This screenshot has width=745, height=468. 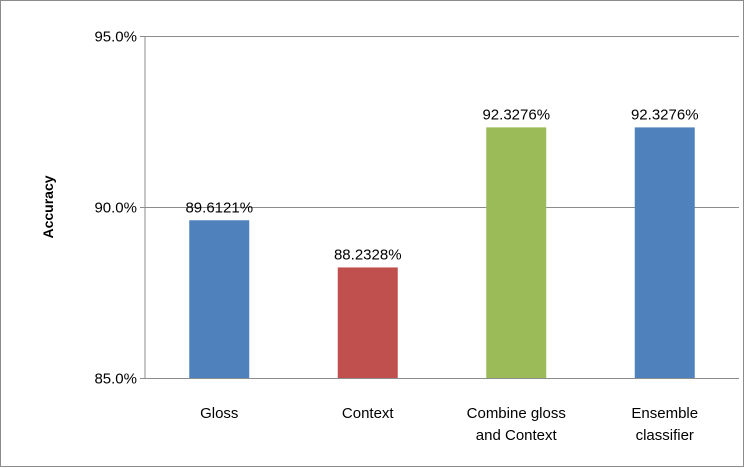 I want to click on data-label: 89.6121%, so click(x=219, y=207).